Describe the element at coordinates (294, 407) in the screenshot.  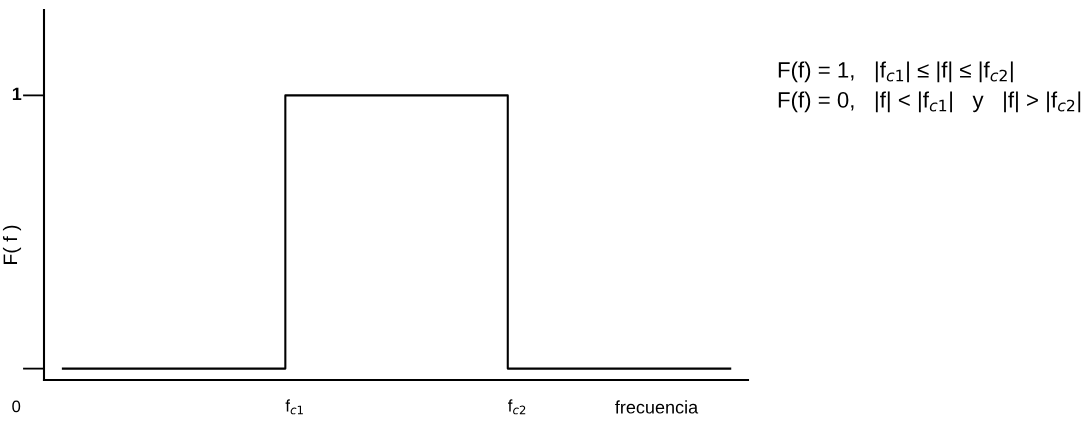
I see `x-tick-label: f$_{c1}$` at that location.